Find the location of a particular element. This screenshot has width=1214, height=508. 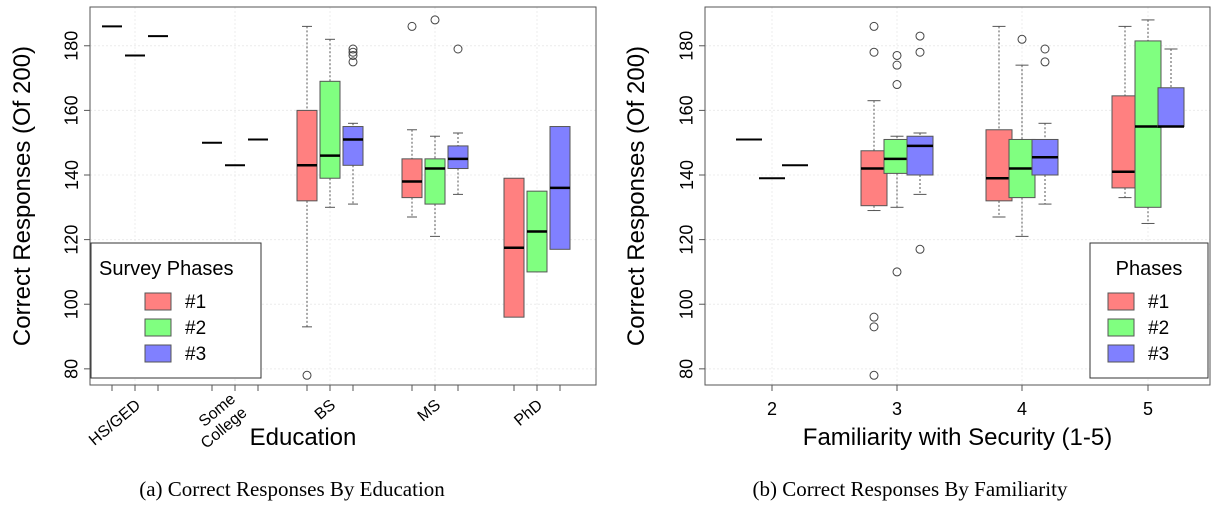

chart-a-y-tick-label: 180 is located at coordinates (72, 46).